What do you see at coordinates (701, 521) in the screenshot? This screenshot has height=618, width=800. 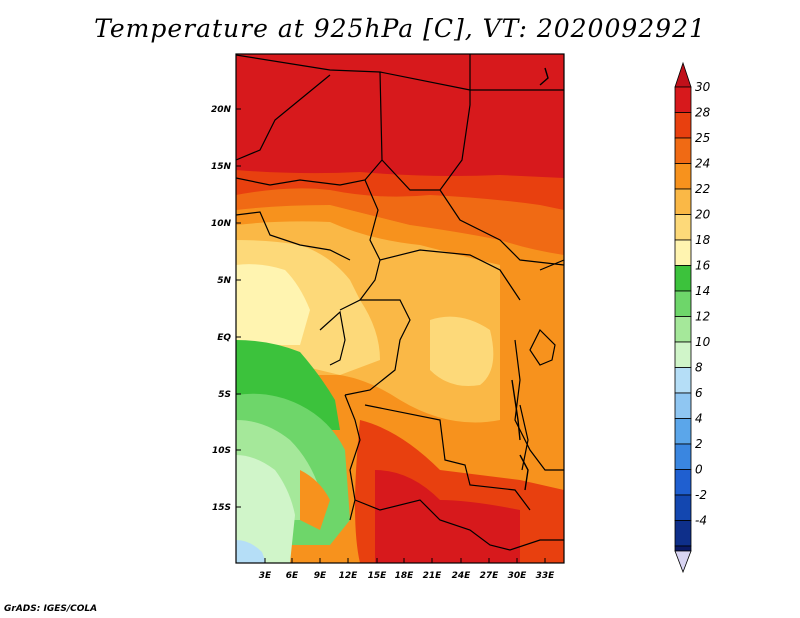 I see `colorbar-label: -4` at bounding box center [701, 521].